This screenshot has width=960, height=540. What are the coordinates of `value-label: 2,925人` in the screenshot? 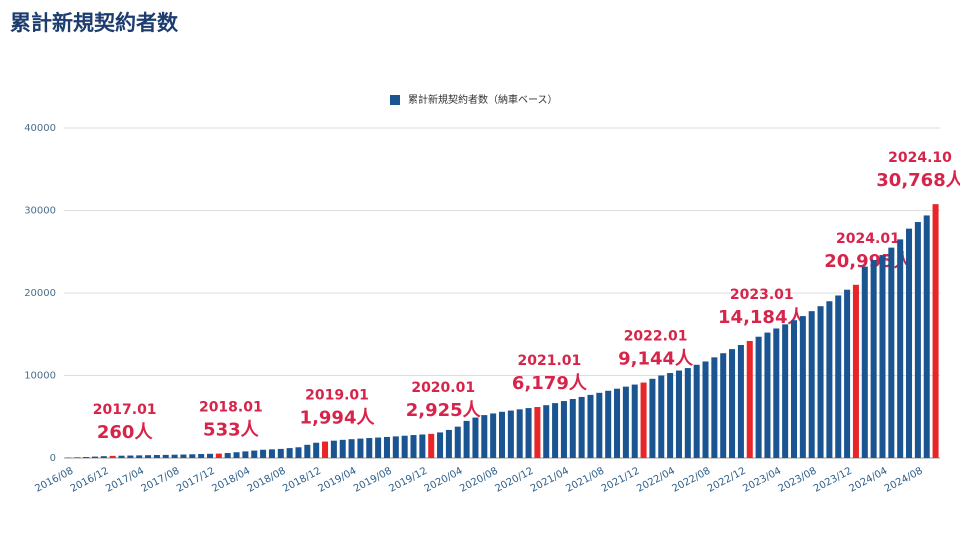 It's located at (444, 410).